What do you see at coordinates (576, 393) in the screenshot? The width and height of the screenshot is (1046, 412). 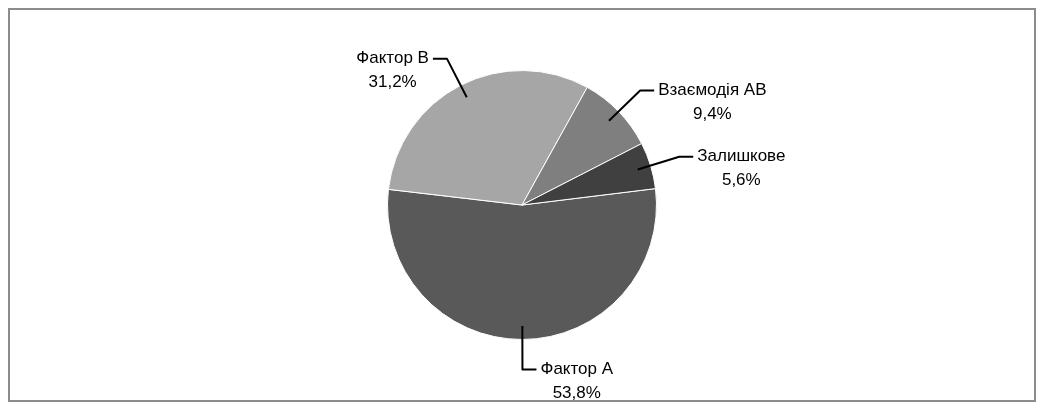 I see `data-label: 53,8%` at bounding box center [576, 393].